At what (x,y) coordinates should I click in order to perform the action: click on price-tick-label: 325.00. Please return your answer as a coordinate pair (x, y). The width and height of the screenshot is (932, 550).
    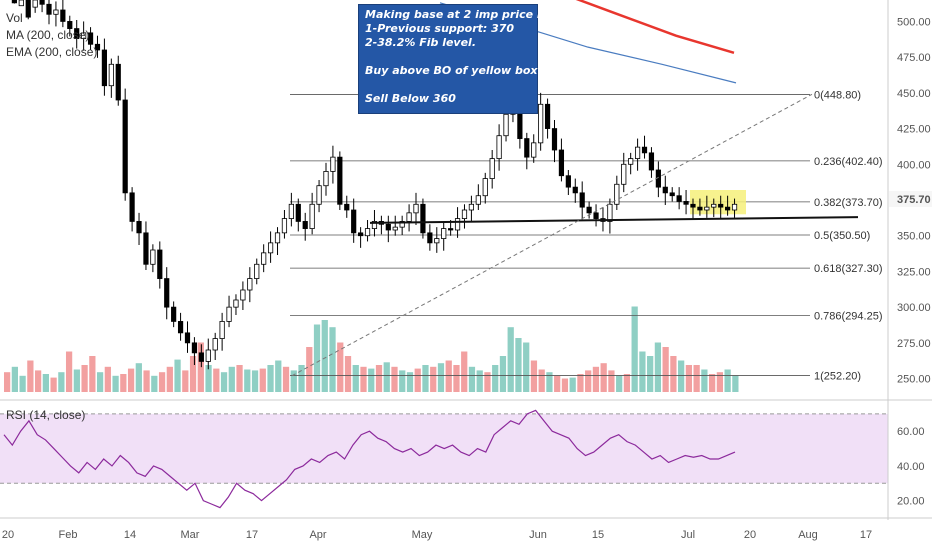
    Looking at the image, I should click on (914, 272).